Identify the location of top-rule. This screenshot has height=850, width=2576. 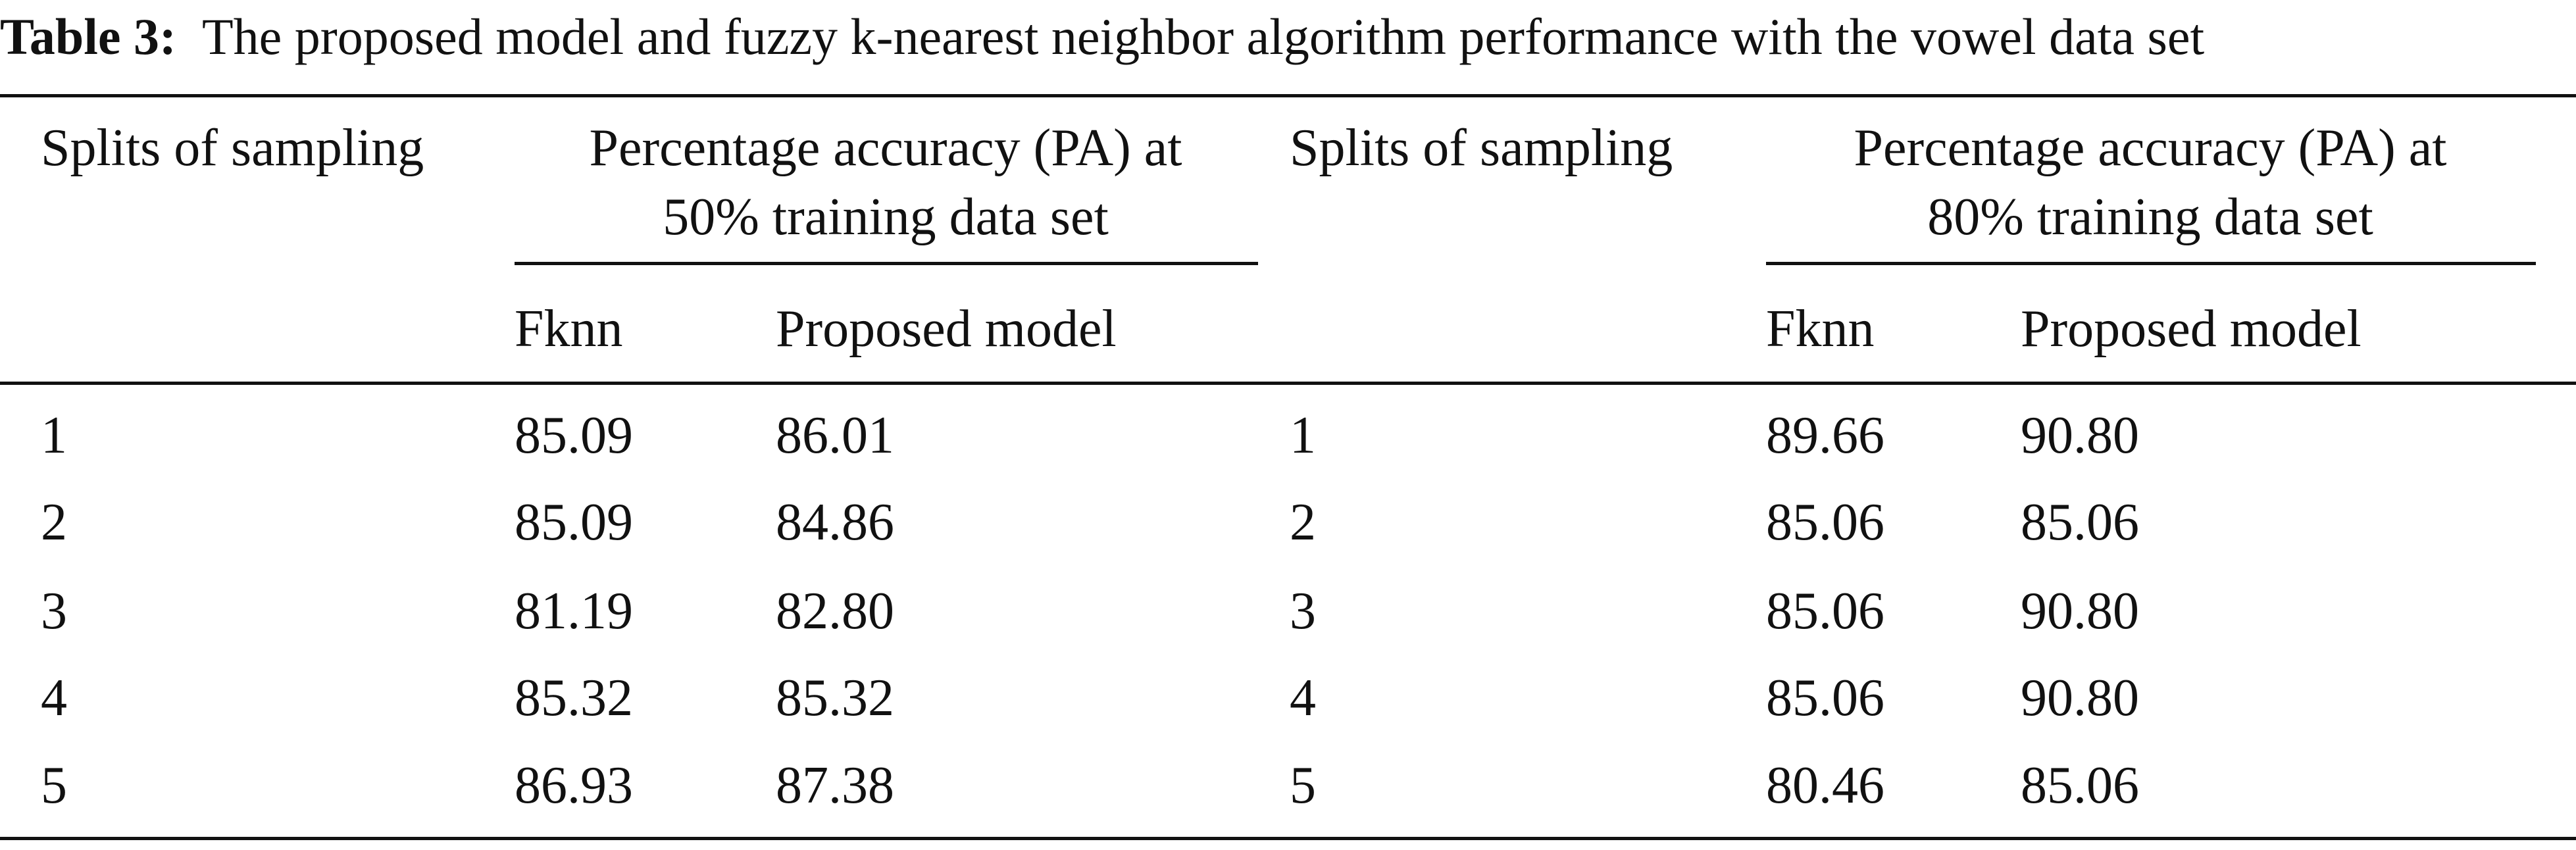
(1288, 95).